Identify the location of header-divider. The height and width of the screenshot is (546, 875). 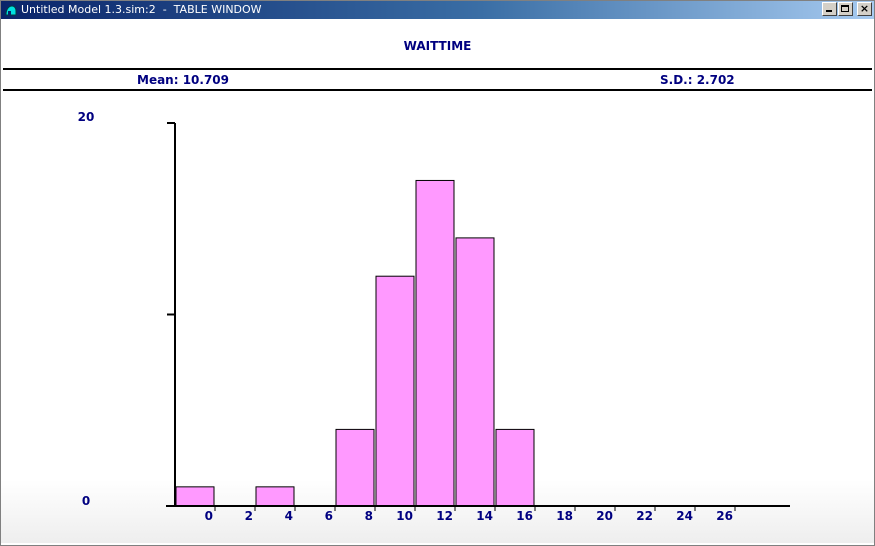
(437, 69).